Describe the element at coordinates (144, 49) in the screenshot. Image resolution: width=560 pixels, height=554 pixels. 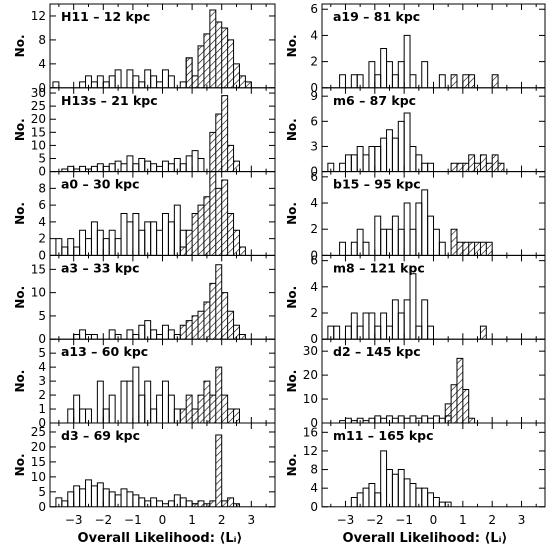
I see `histogram-panel: 0 4 8 12 No. H11 – 12 kpc` at that location.